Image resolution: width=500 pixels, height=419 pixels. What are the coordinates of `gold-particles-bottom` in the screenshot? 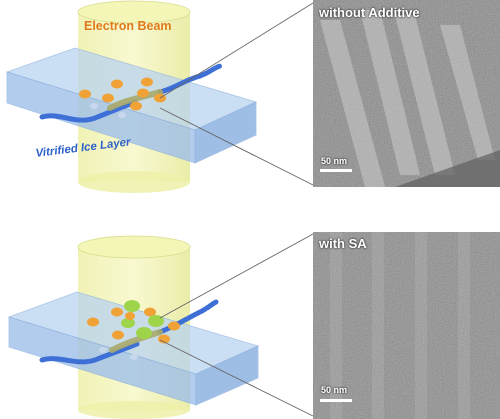 It's located at (133, 333).